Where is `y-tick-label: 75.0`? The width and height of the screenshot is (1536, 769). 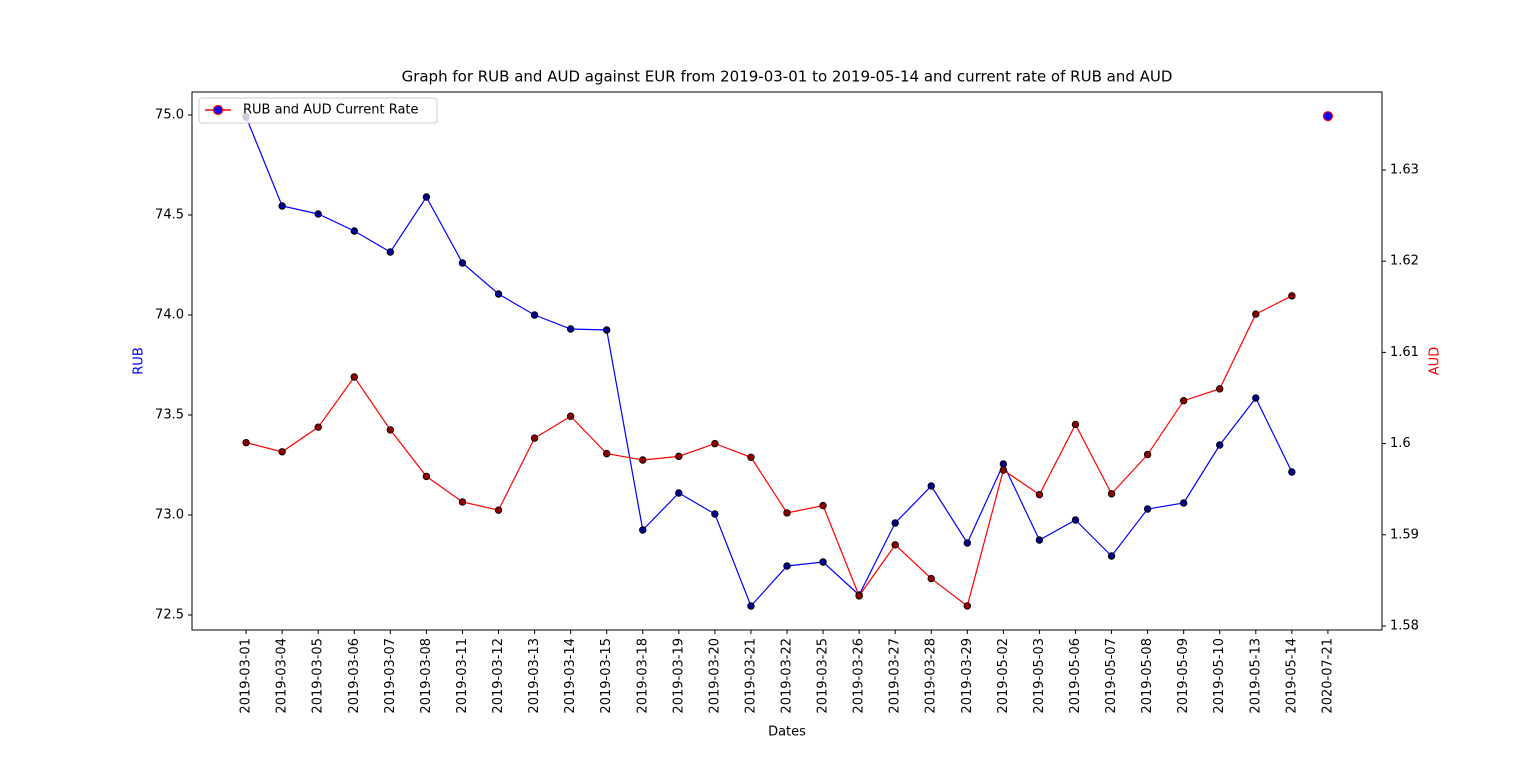
y-tick-label: 75.0 is located at coordinates (169, 115).